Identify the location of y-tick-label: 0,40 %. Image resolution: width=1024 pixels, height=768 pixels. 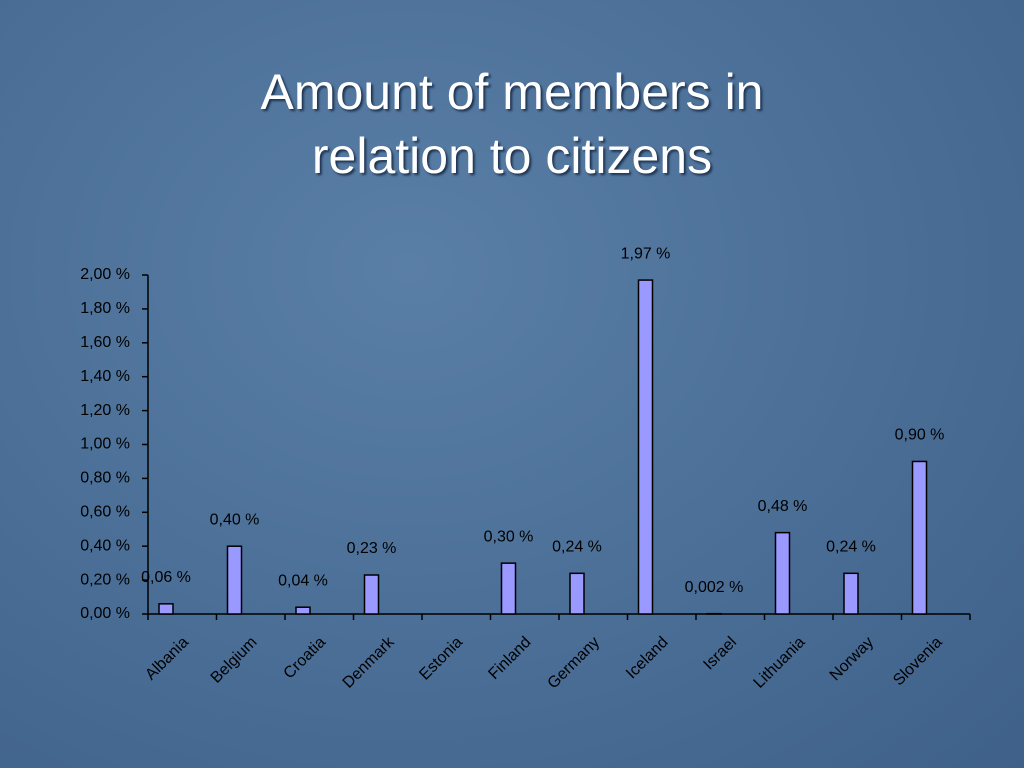
(105, 545).